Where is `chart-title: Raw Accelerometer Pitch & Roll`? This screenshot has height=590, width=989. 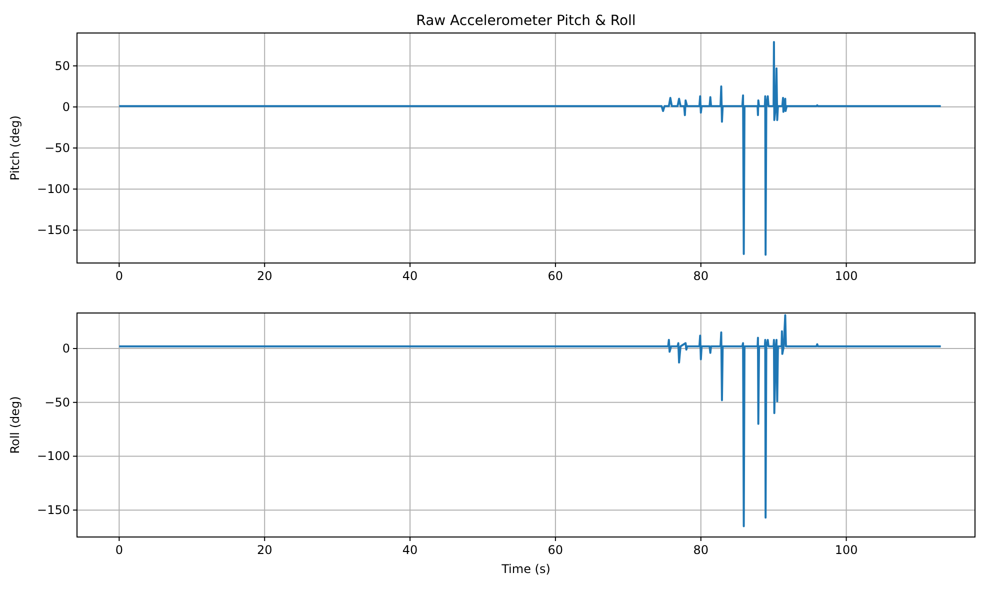 chart-title: Raw Accelerometer Pitch & Roll is located at coordinates (526, 21).